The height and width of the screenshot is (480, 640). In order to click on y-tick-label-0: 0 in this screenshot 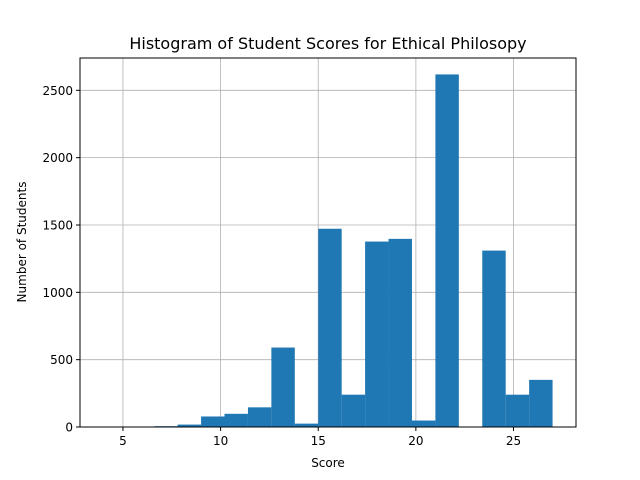, I will do `click(69, 428)`.